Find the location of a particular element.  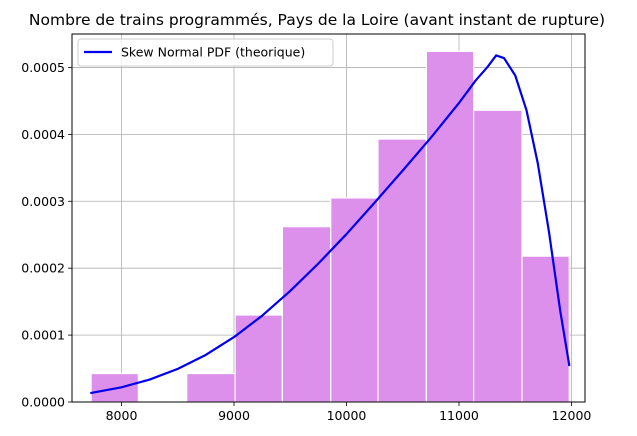

y-axis: 0.0000 0.0001 0.0002 0.0003 0.0004 0.0005 is located at coordinates (46, 235).